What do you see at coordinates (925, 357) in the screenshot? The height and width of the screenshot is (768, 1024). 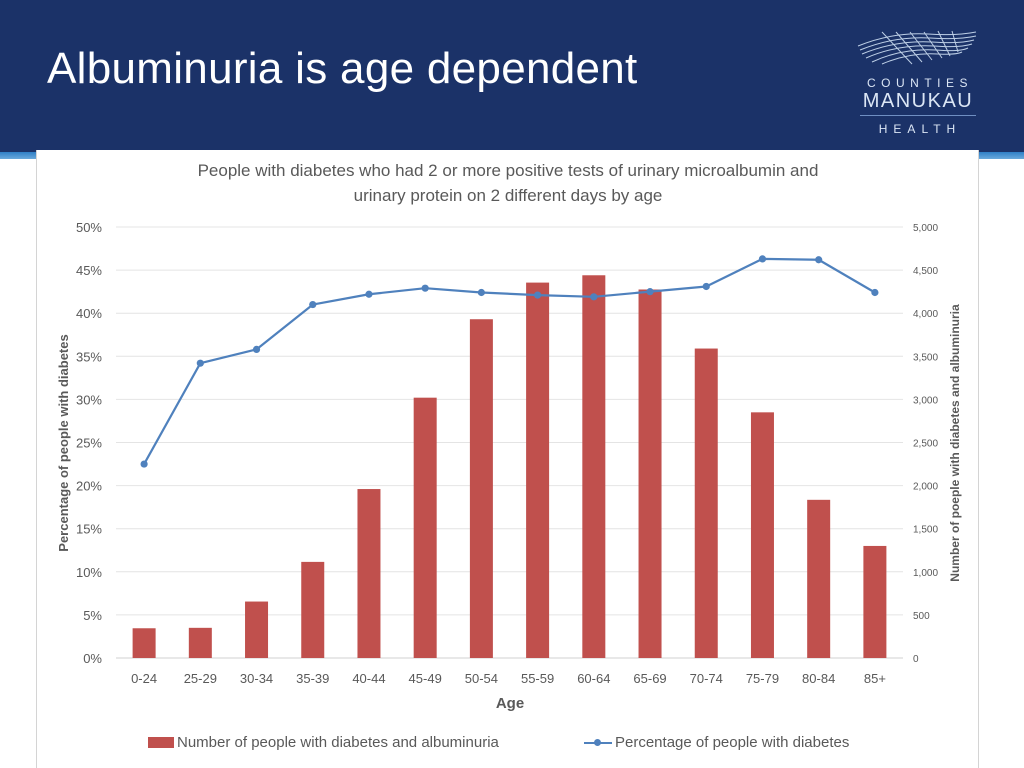 I see `y-tick-label-right: 3,500` at bounding box center [925, 357].